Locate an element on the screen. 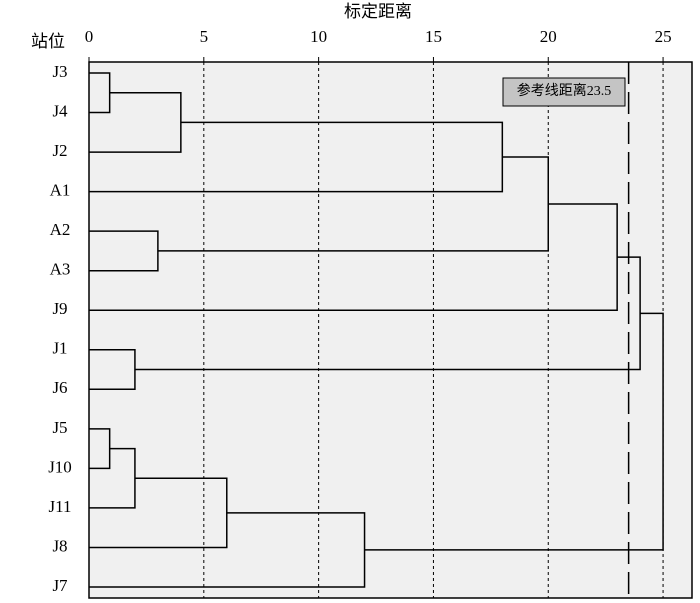 This screenshot has width=700, height=603. x-tick-label: 0 is located at coordinates (89, 36).